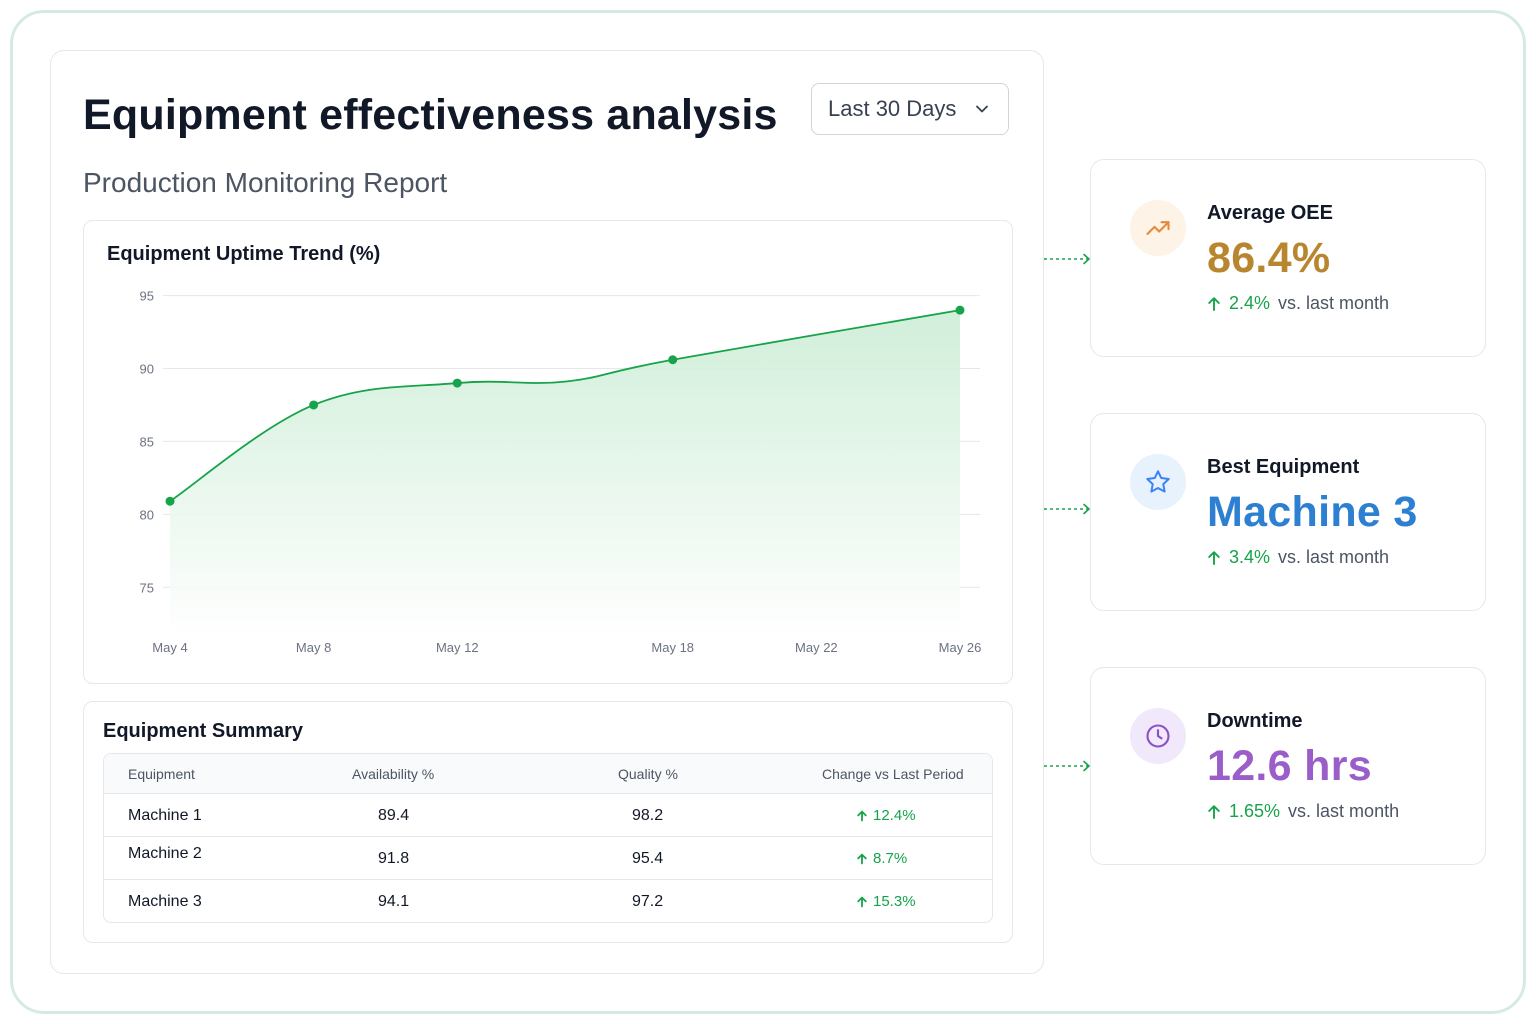 The image size is (1536, 1024). What do you see at coordinates (165, 901) in the screenshot?
I see `cell-equipment: Machine 3` at bounding box center [165, 901].